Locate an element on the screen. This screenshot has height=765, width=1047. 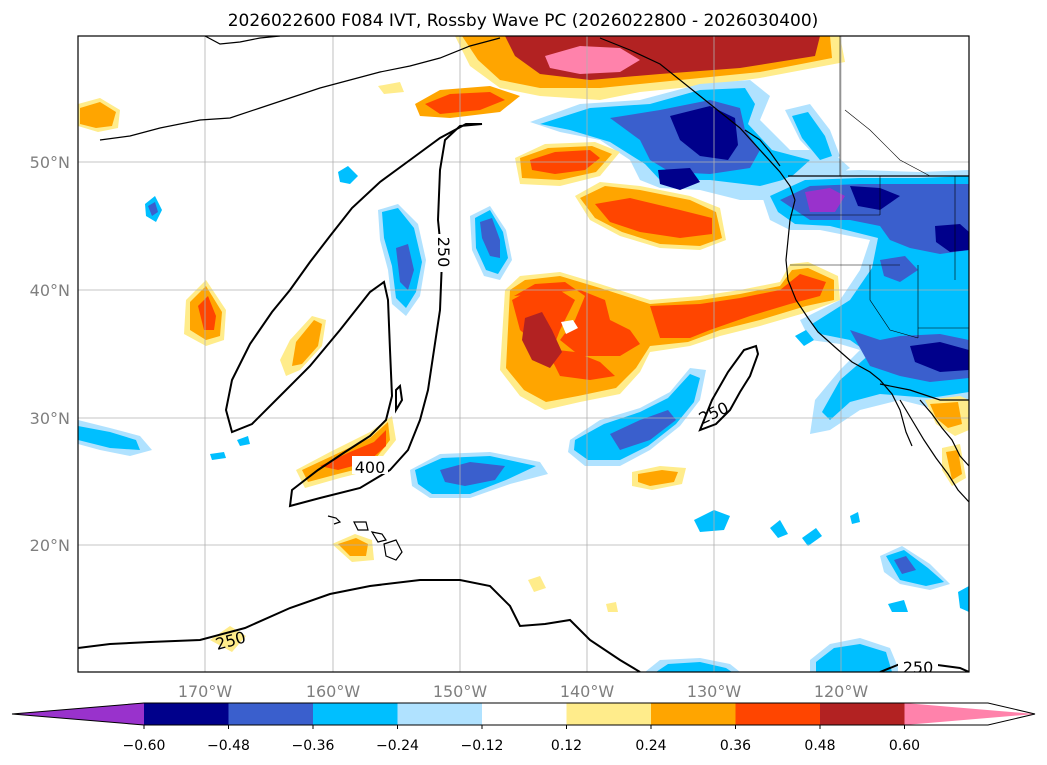
latitude-labels: 50°N 40°N 30°N 20°N is located at coordinates (50, 354).